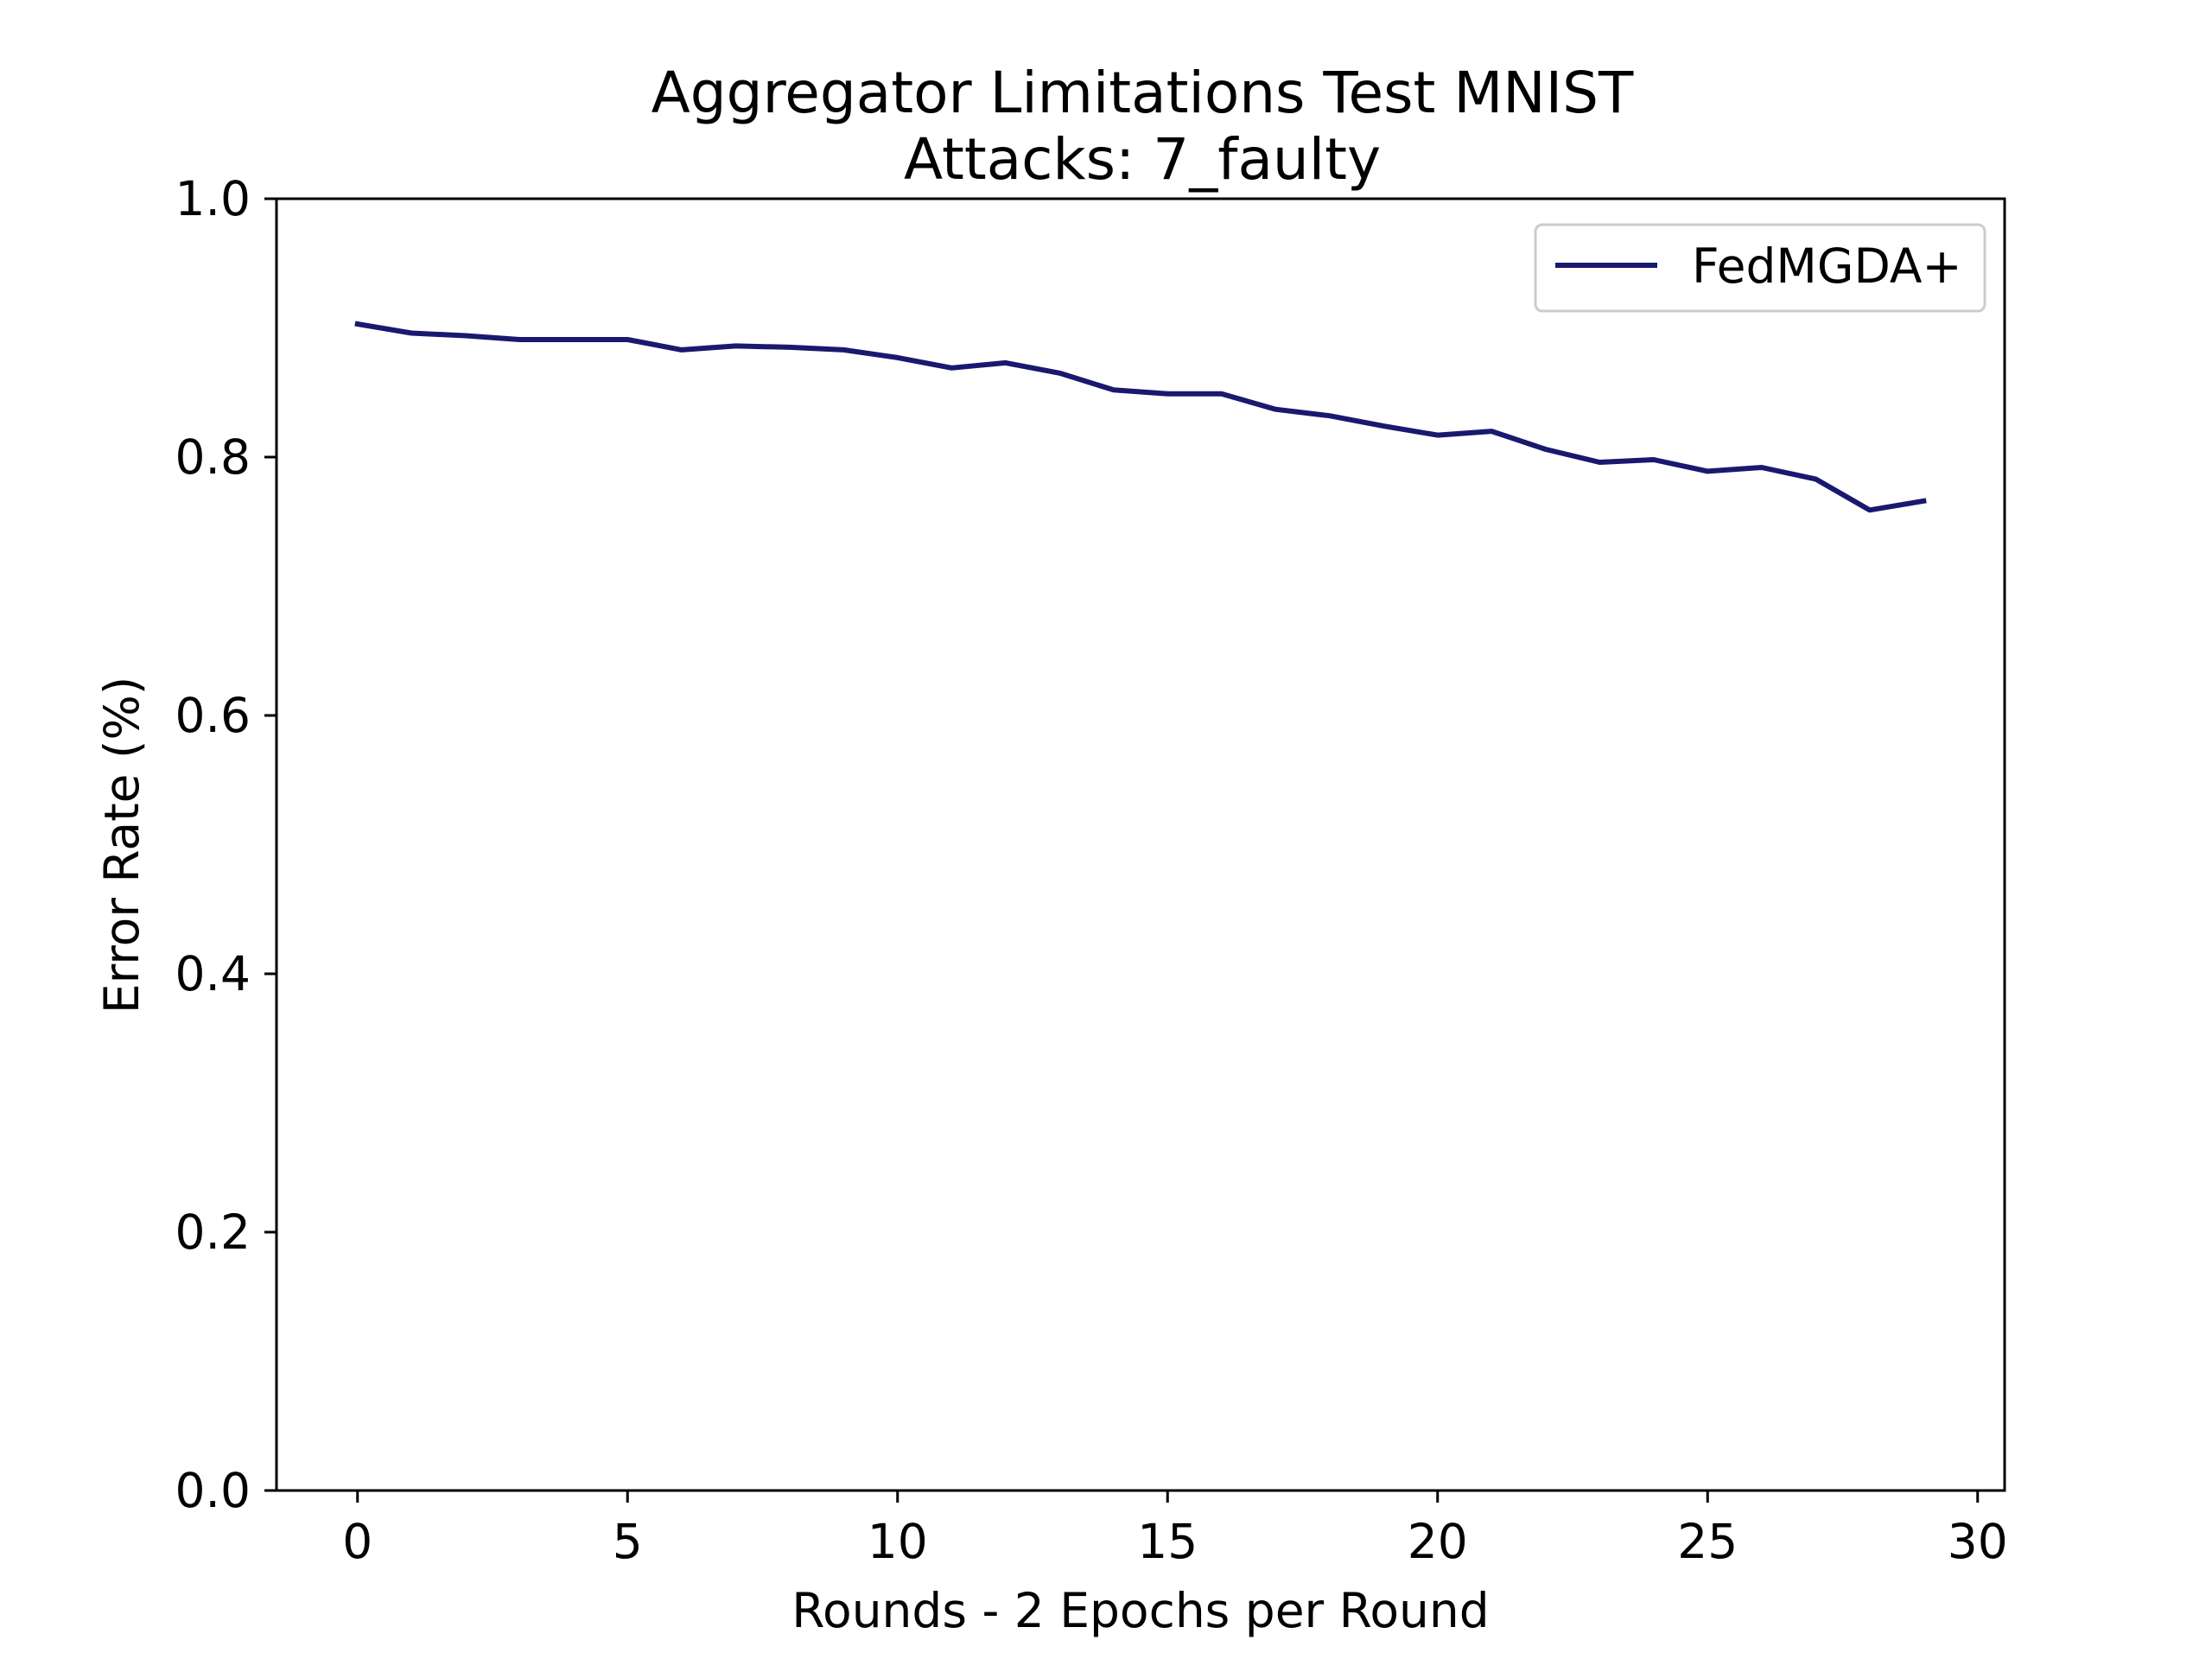 Image resolution: width=2212 pixels, height=1659 pixels. Describe the element at coordinates (1143, 93) in the screenshot. I see `chart-title: Aggregator Limitations Test MNIST` at that location.